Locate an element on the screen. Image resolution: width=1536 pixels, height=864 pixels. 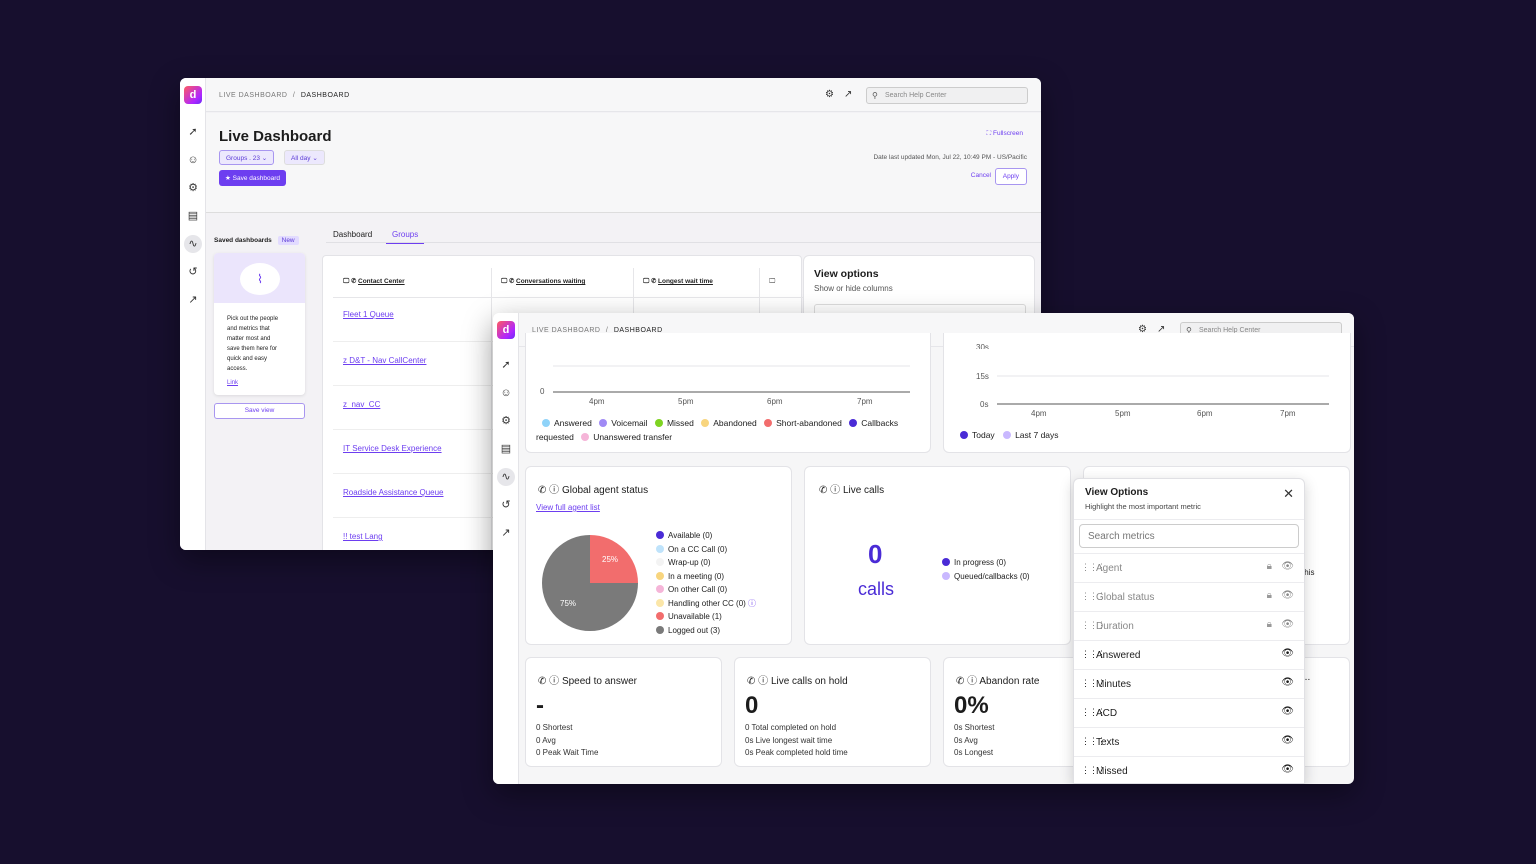
apply-button: Apply is located at coordinates (1010, 176).